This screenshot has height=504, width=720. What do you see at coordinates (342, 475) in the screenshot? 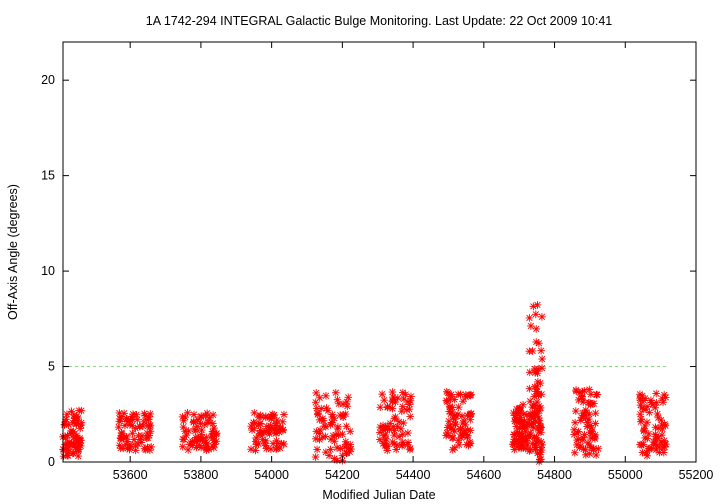
I see `x-tick-label: 54200` at bounding box center [342, 475].